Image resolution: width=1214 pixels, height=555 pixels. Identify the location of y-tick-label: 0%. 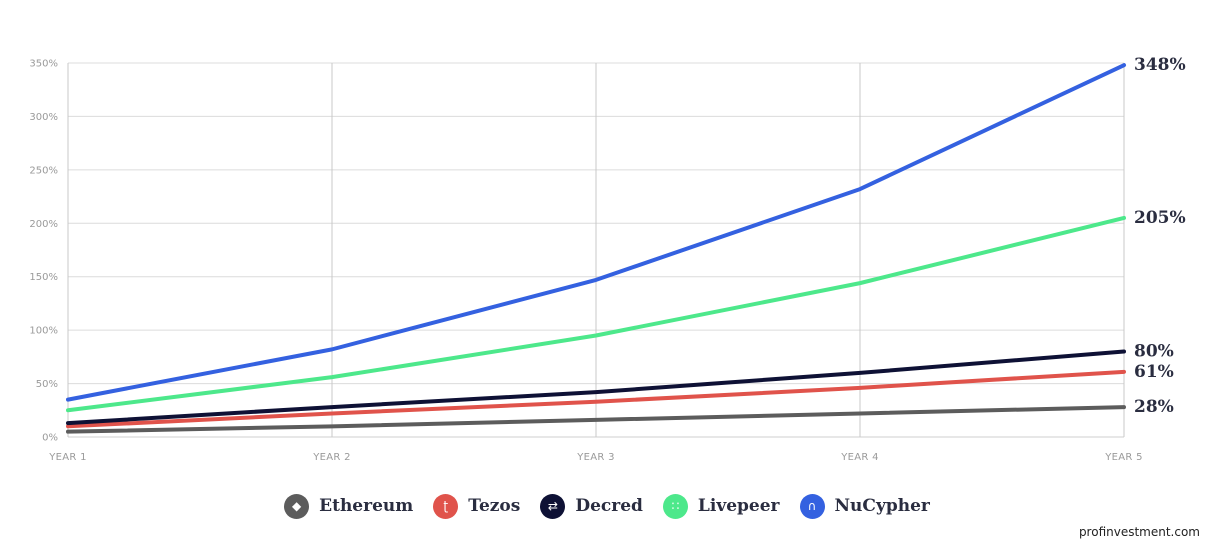
(50, 438).